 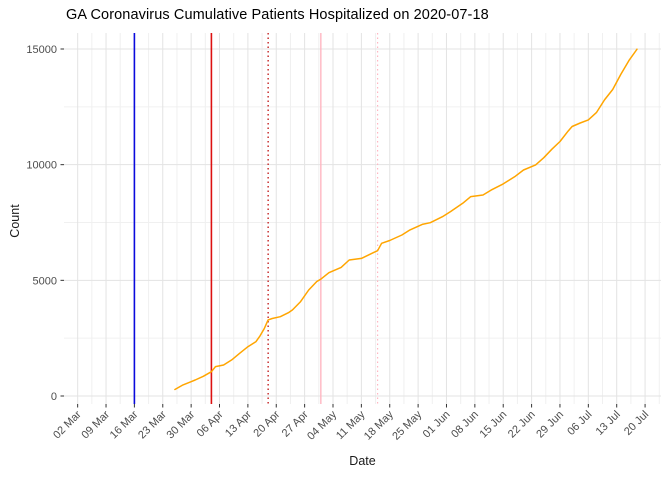 What do you see at coordinates (266, 423) in the screenshot?
I see `x-tick-label: 20 Apr` at bounding box center [266, 423].